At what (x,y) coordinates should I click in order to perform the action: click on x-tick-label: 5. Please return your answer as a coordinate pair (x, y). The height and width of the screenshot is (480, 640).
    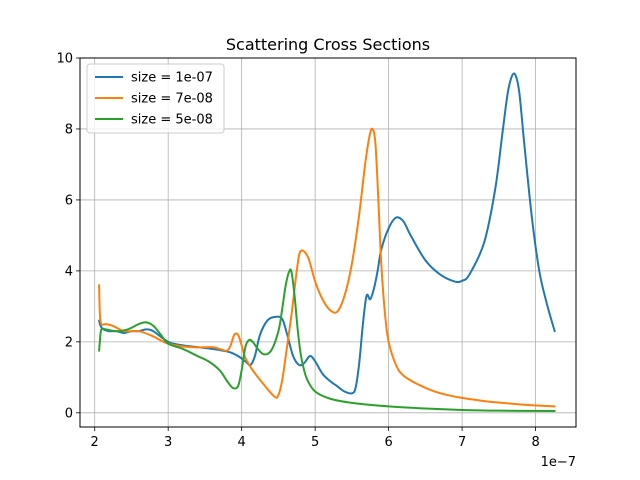
    Looking at the image, I should click on (315, 442).